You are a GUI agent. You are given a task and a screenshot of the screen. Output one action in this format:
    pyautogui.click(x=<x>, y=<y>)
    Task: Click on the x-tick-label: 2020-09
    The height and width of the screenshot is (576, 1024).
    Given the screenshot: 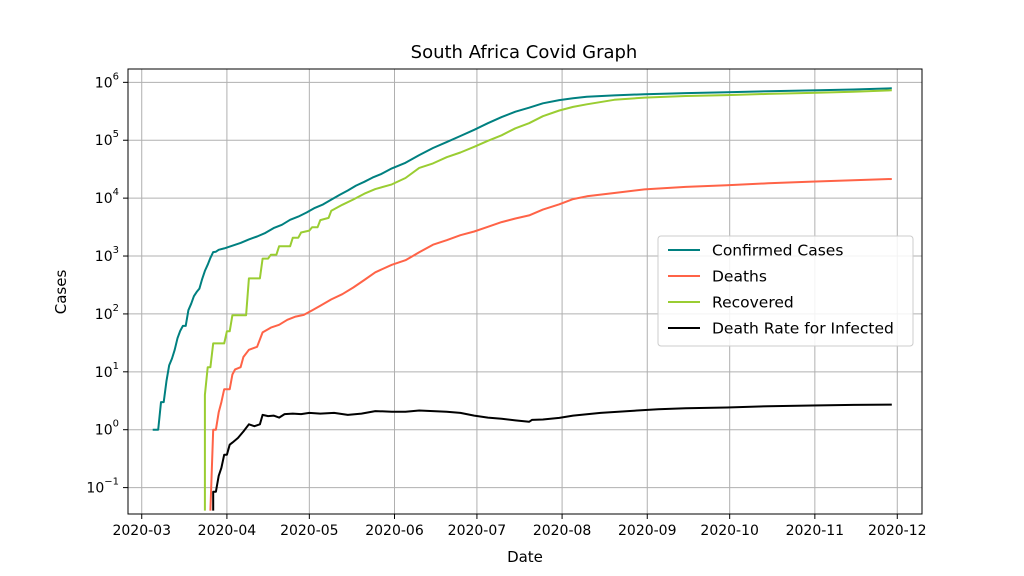 What is the action you would take?
    pyautogui.click(x=647, y=531)
    